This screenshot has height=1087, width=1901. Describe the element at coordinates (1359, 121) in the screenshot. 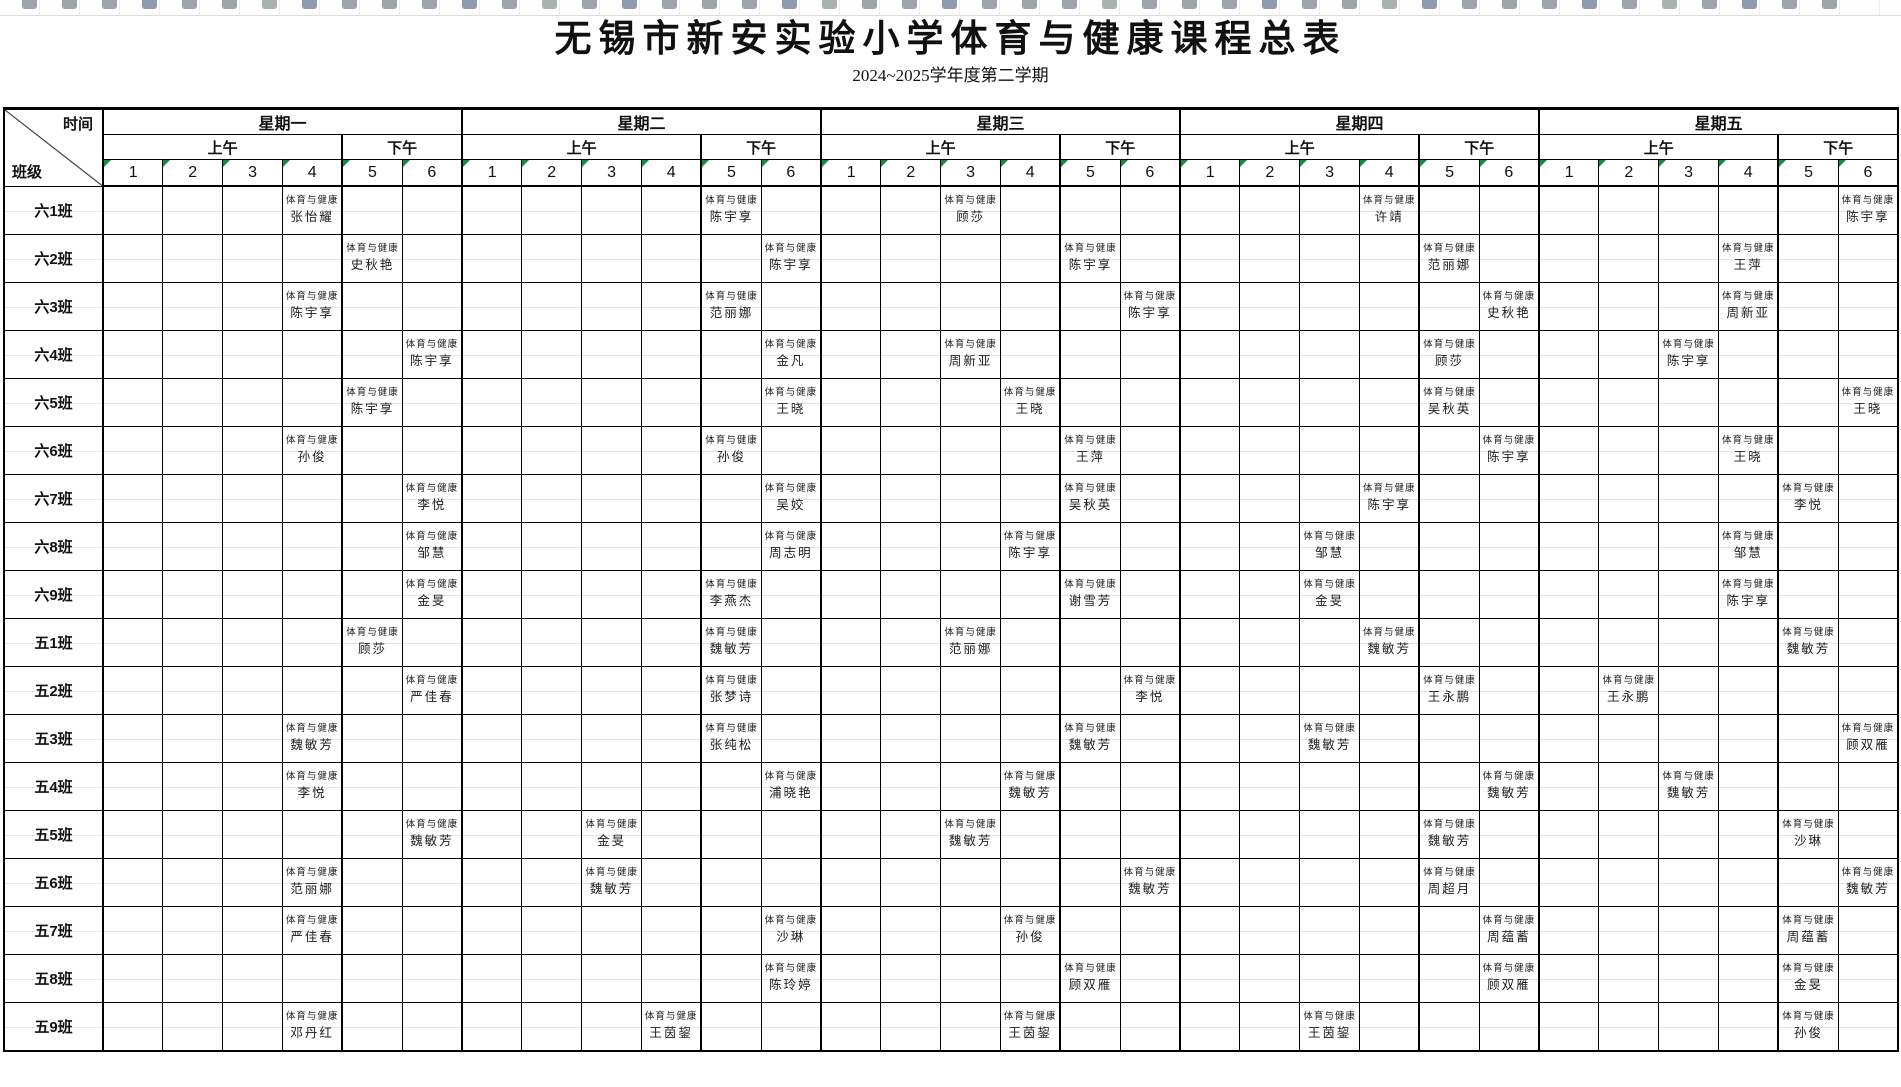

I see `day-header-4: 星期四` at that location.